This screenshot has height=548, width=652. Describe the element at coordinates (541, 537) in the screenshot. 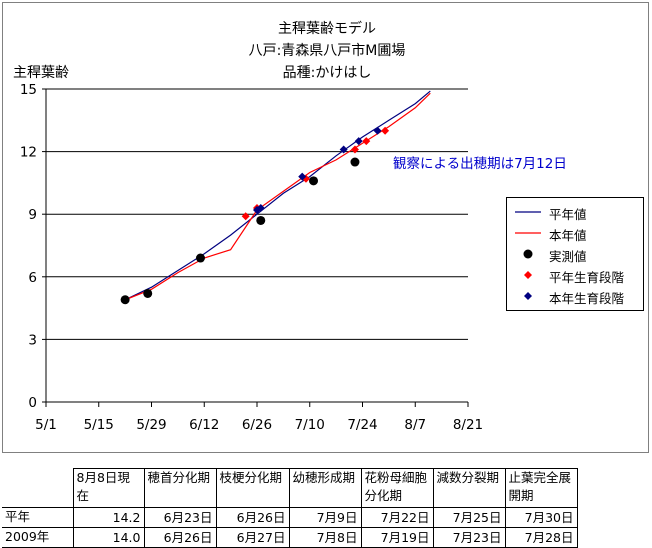

I see `table-cell: 7月28日` at that location.